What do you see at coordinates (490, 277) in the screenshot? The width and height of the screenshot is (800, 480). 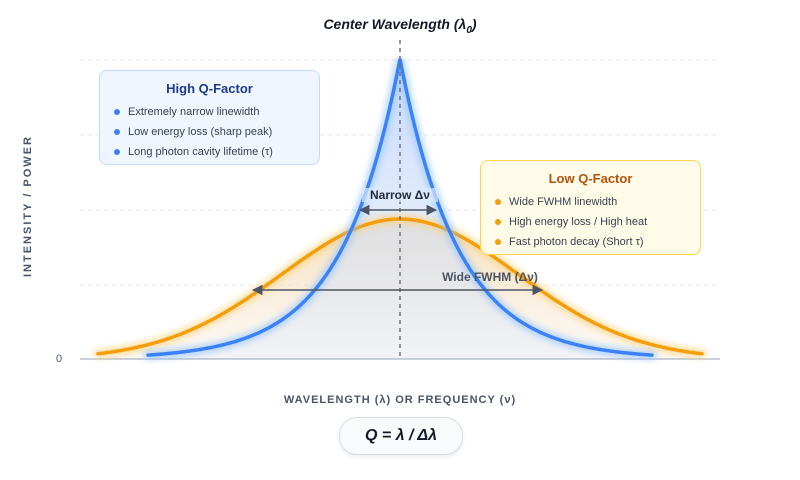 I see `wide-fwhm-label: Wide FWHM (Δν)` at bounding box center [490, 277].